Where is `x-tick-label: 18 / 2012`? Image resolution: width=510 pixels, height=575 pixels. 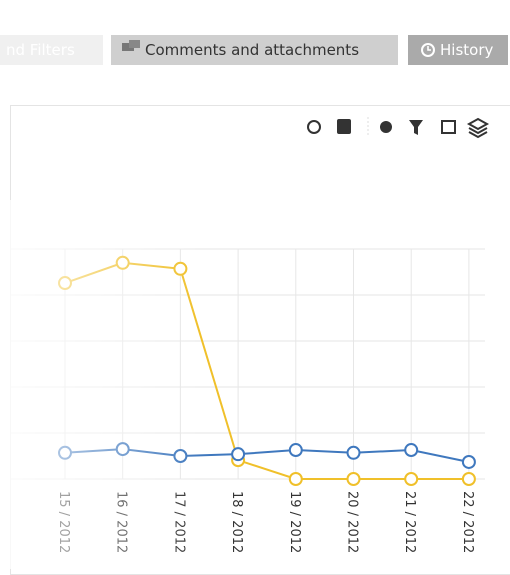
x-tick-label: 18 / 2012 is located at coordinates (236, 522).